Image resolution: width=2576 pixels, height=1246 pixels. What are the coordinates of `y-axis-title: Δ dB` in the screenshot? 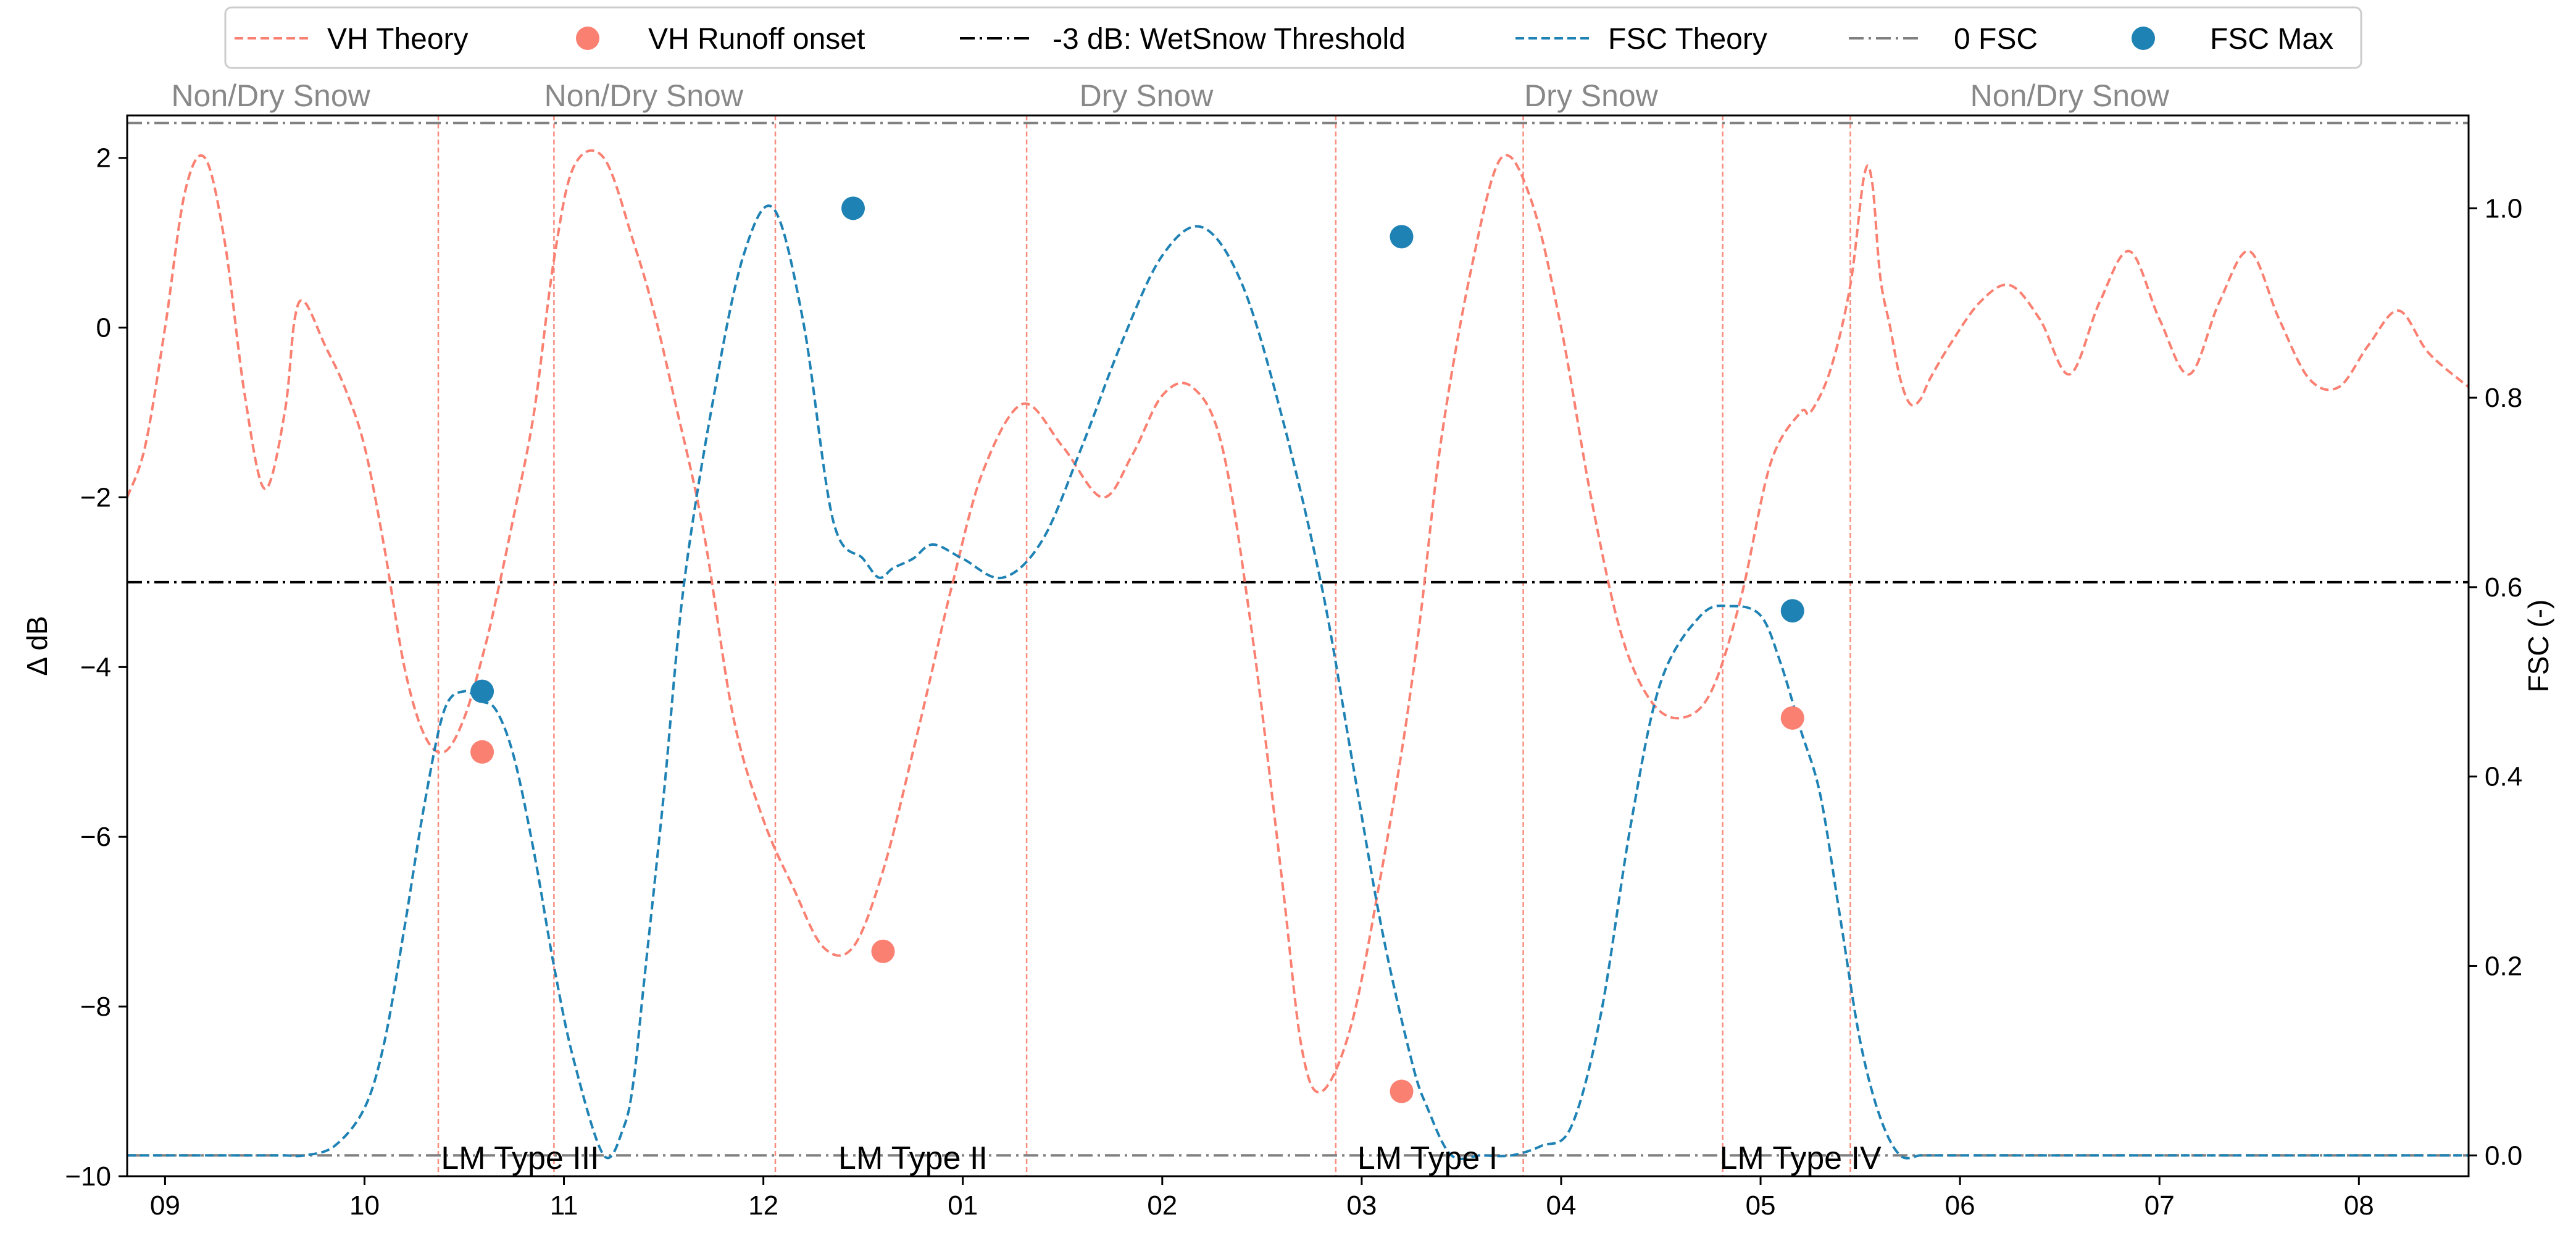 It's located at (37, 645).